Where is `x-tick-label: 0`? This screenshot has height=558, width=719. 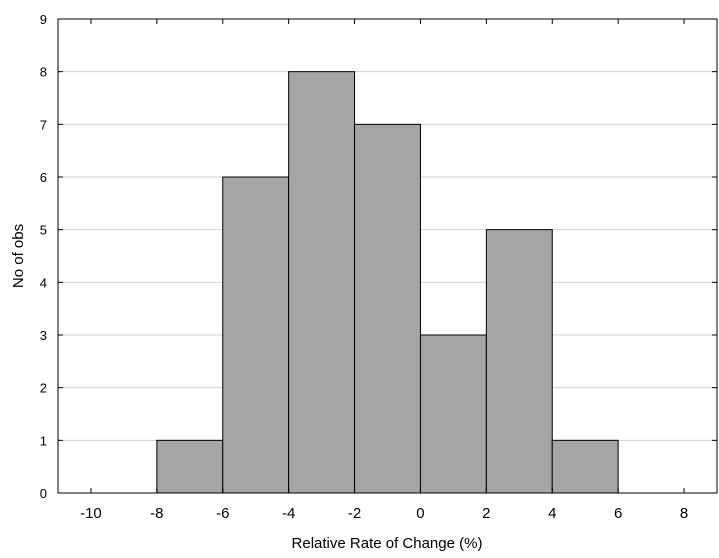 x-tick-label: 0 is located at coordinates (420, 513).